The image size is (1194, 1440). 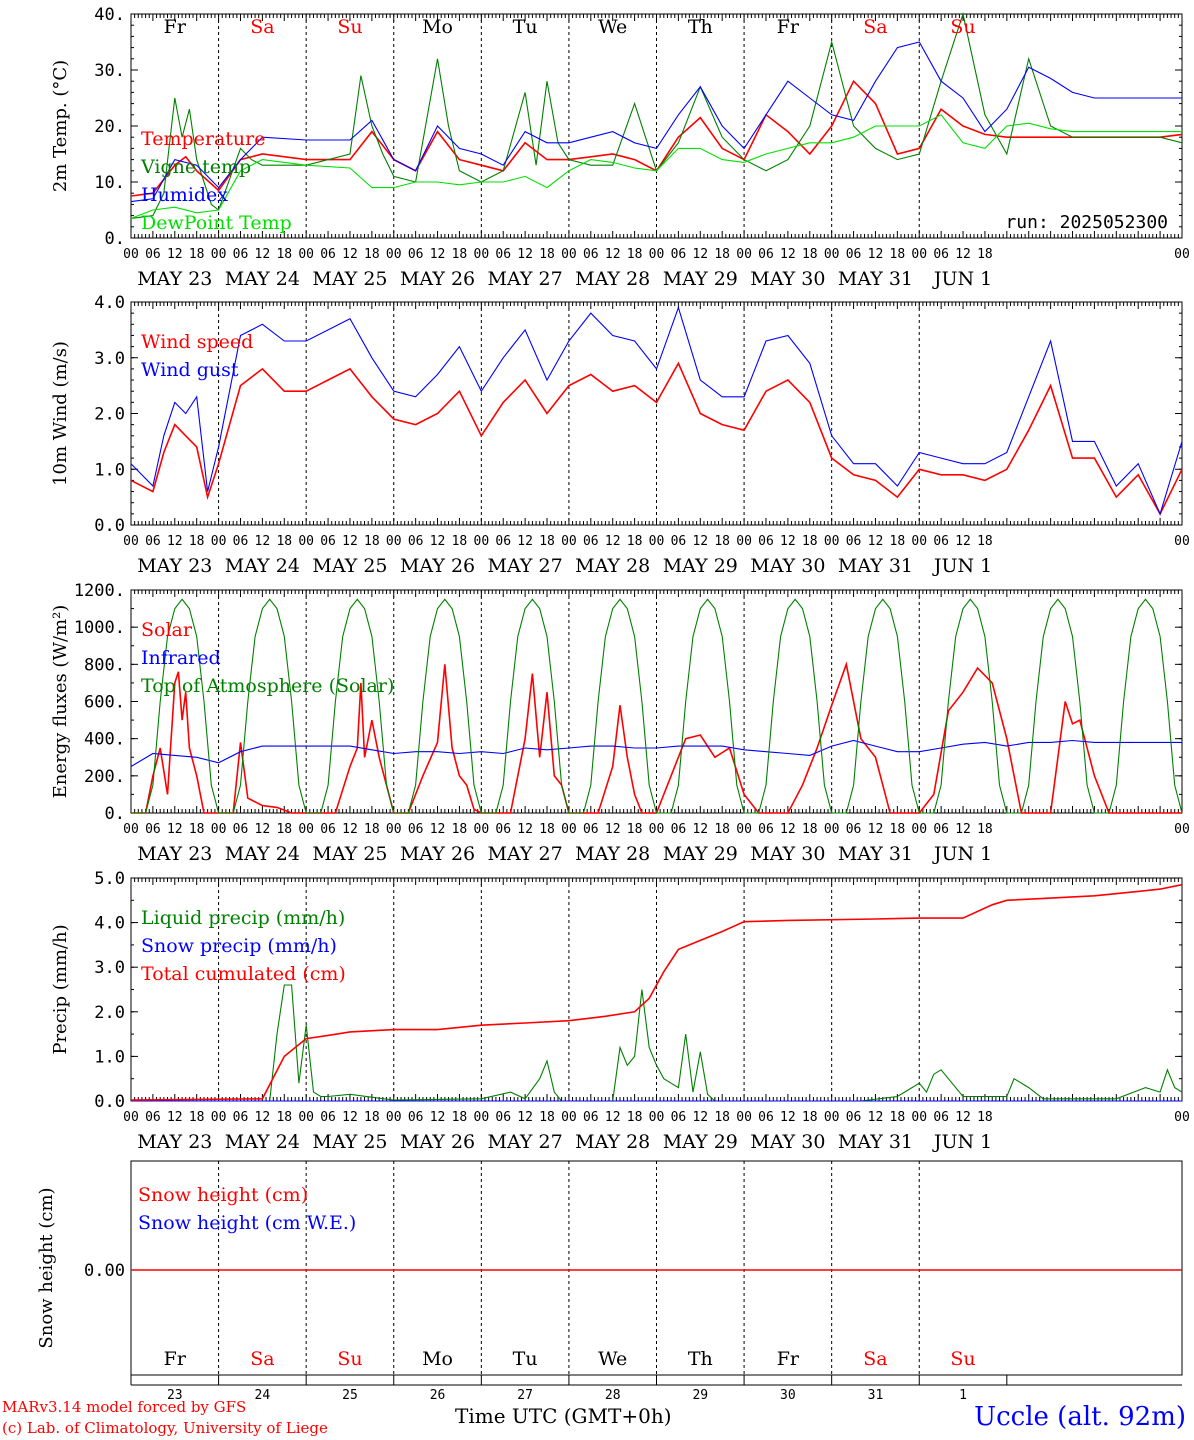 I want to click on day-number-label: 23, so click(x=175, y=1395).